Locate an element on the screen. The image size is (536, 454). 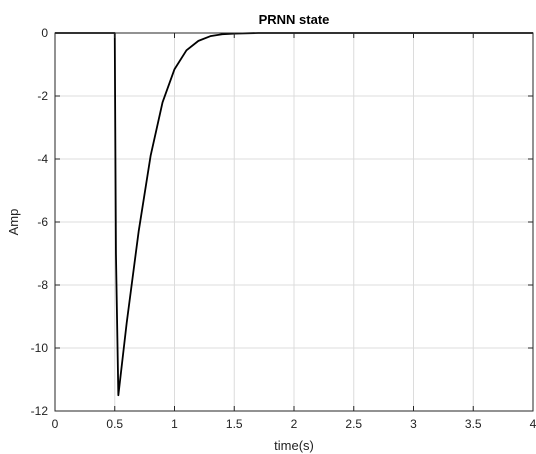
x-tick-label: 4 is located at coordinates (533, 424).